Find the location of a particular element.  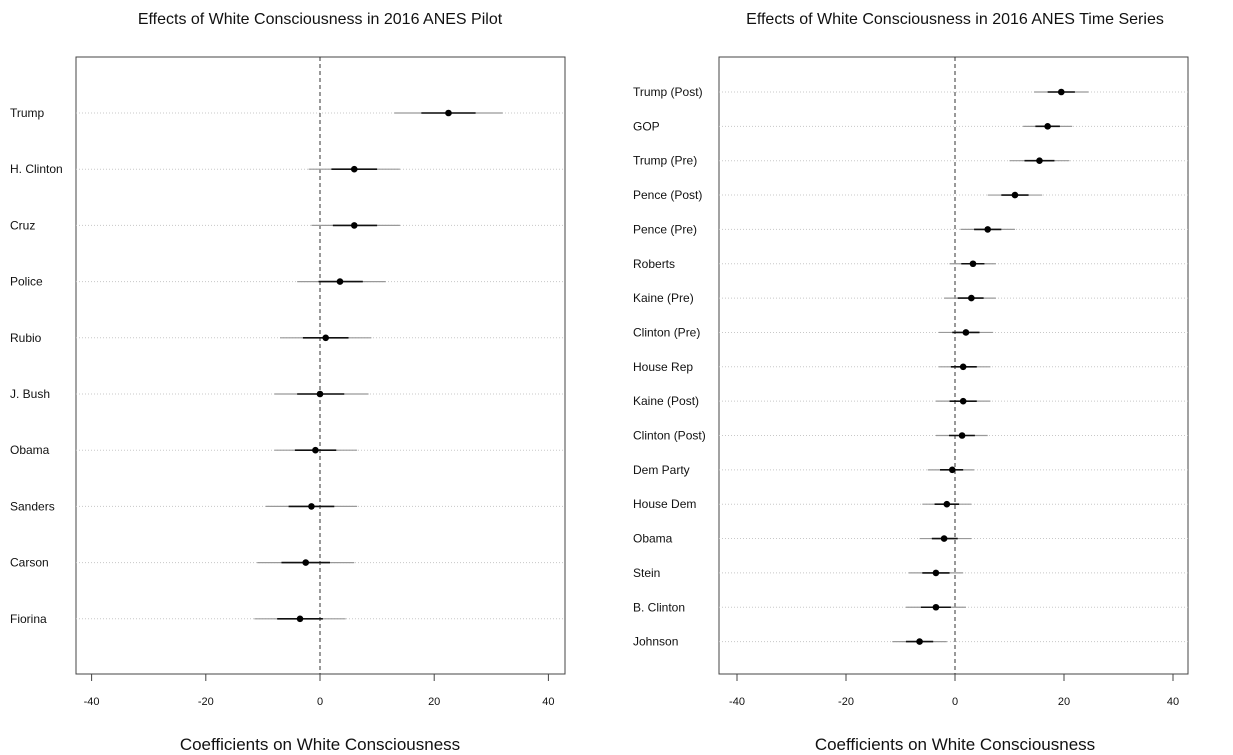

category-label: House Dem is located at coordinates (664, 504).